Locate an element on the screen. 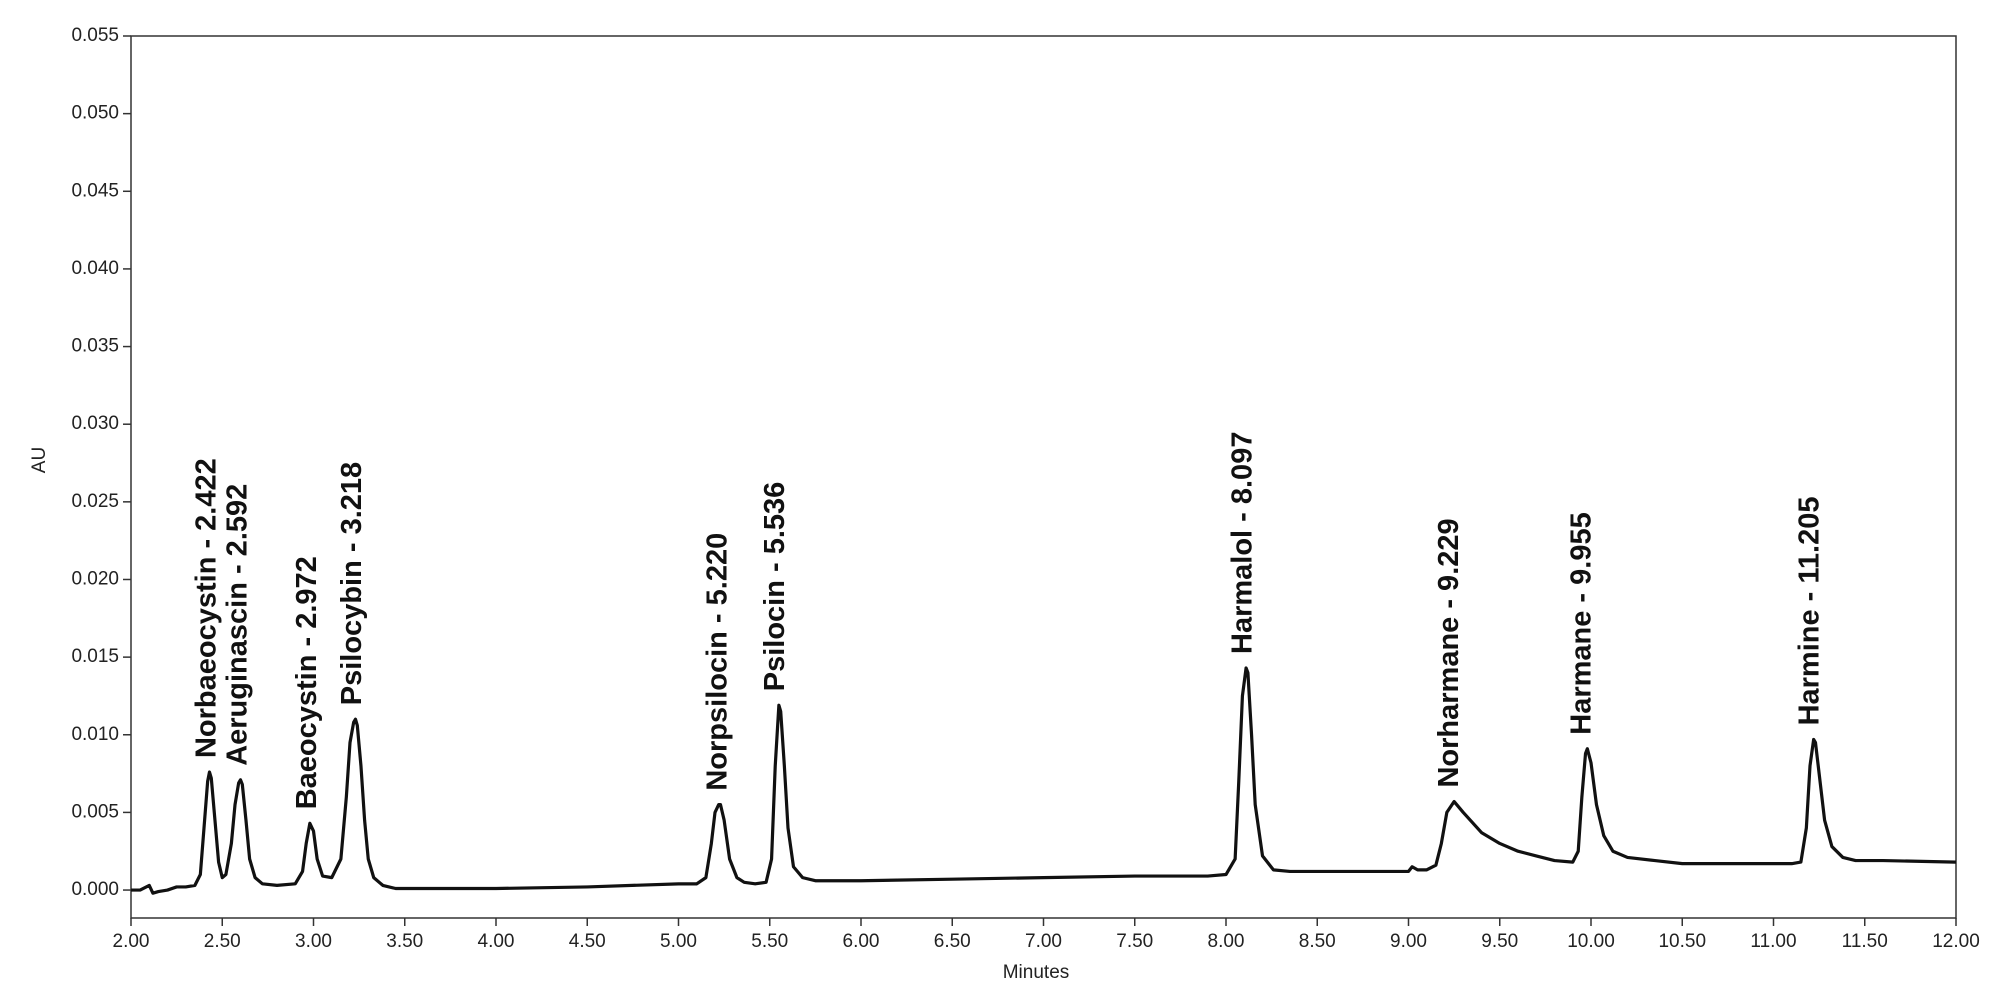  y-tick-label: 0.045 is located at coordinates (95, 190).